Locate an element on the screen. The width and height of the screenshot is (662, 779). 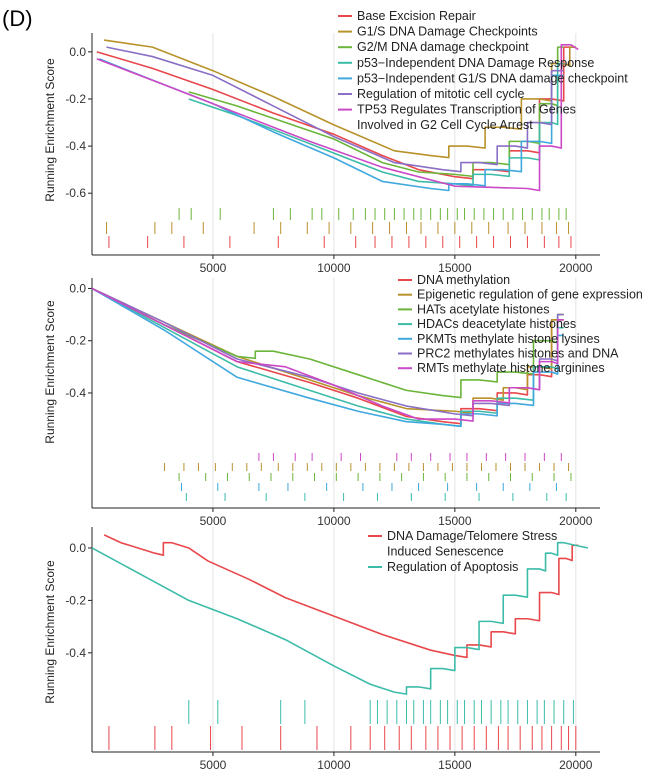
legend-label: Induced Senescence is located at coordinates (445, 552).